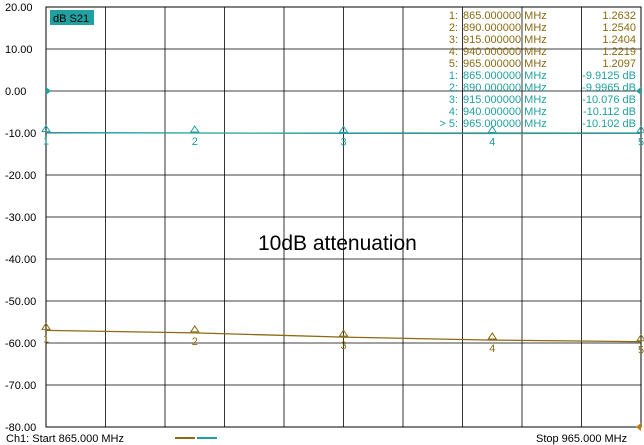 This screenshot has width=644, height=445. What do you see at coordinates (65, 439) in the screenshot?
I see `start-label: Ch1: Start 865.000 MHz` at bounding box center [65, 439].